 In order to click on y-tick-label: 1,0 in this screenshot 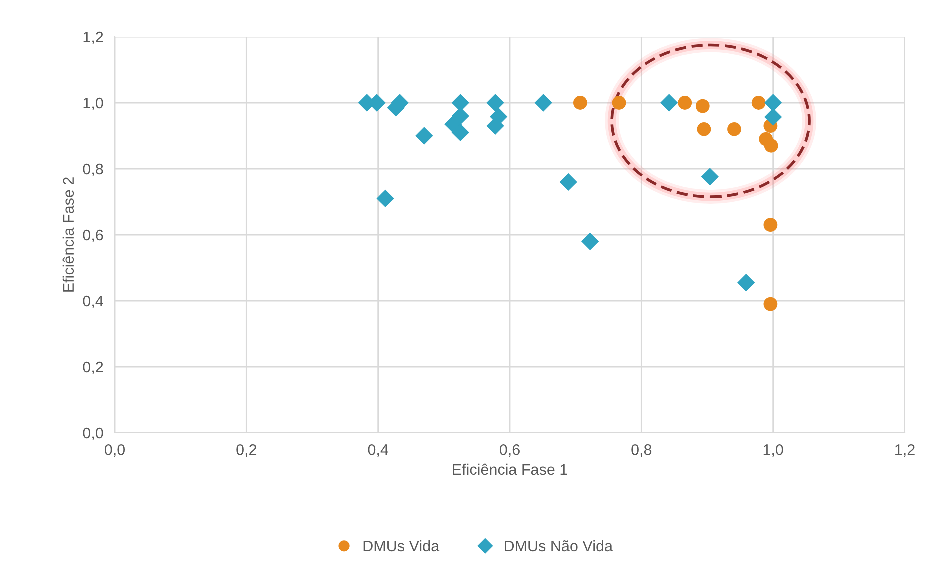, I will do `click(94, 104)`.